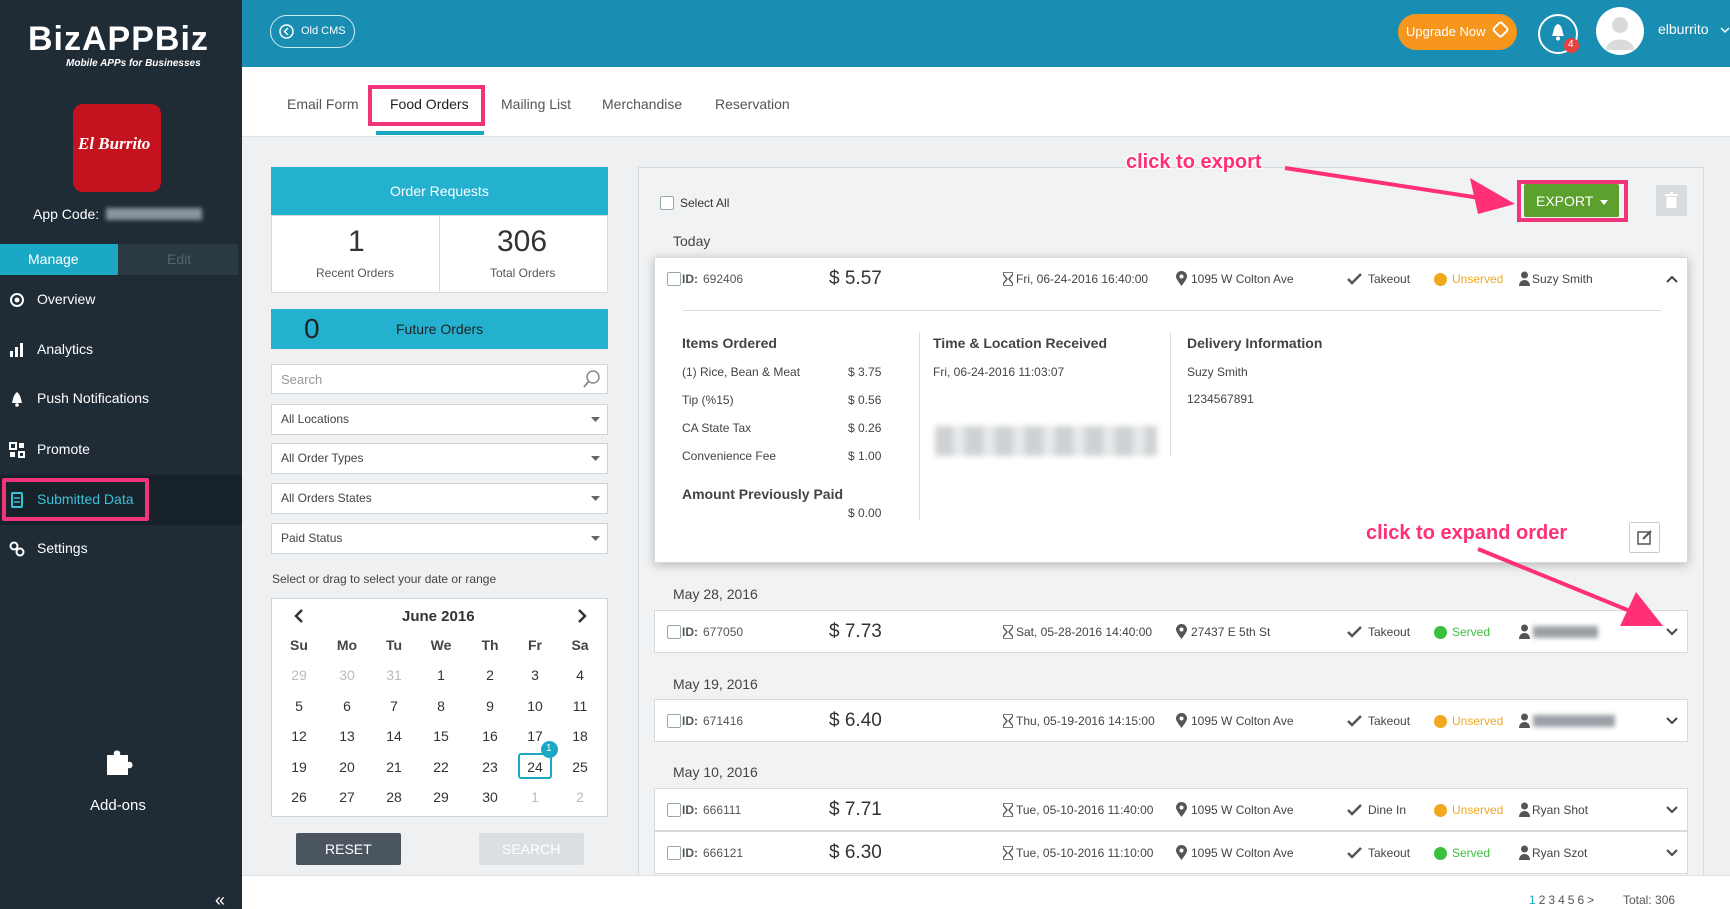 This screenshot has width=1730, height=909. I want to click on day: 16, so click(490, 736).